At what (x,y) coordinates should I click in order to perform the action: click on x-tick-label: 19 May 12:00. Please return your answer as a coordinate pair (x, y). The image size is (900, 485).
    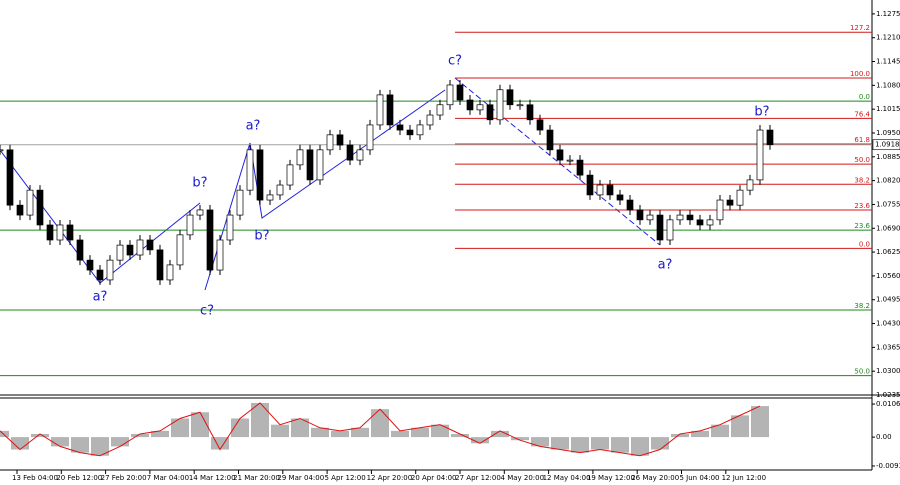
    Looking at the image, I should click on (611, 478).